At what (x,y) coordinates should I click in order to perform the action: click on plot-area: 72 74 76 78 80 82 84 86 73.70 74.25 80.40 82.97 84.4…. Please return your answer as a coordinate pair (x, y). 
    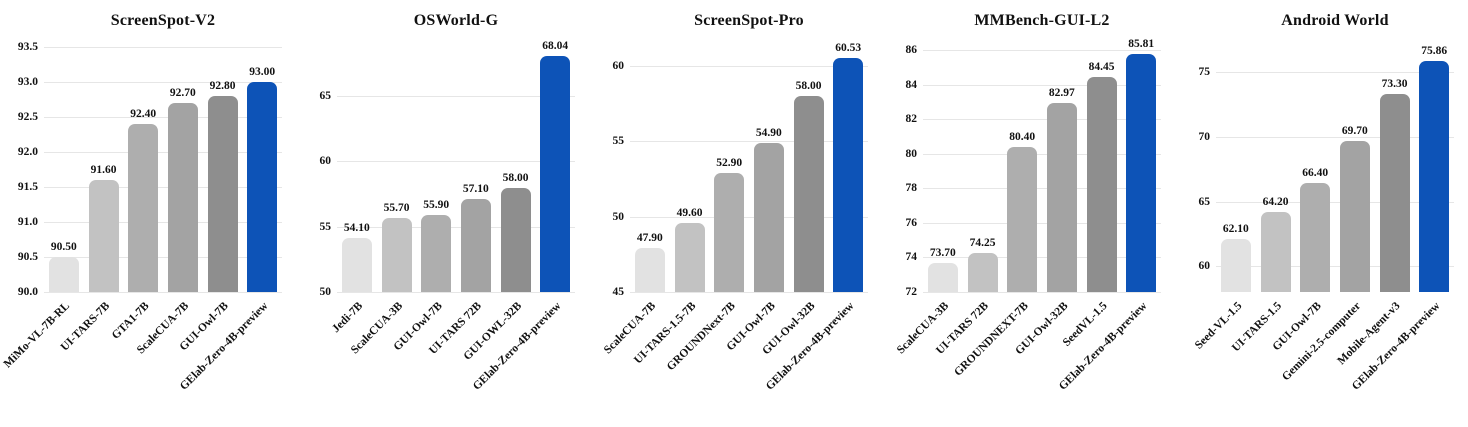
    Looking at the image, I should click on (1033, 168).